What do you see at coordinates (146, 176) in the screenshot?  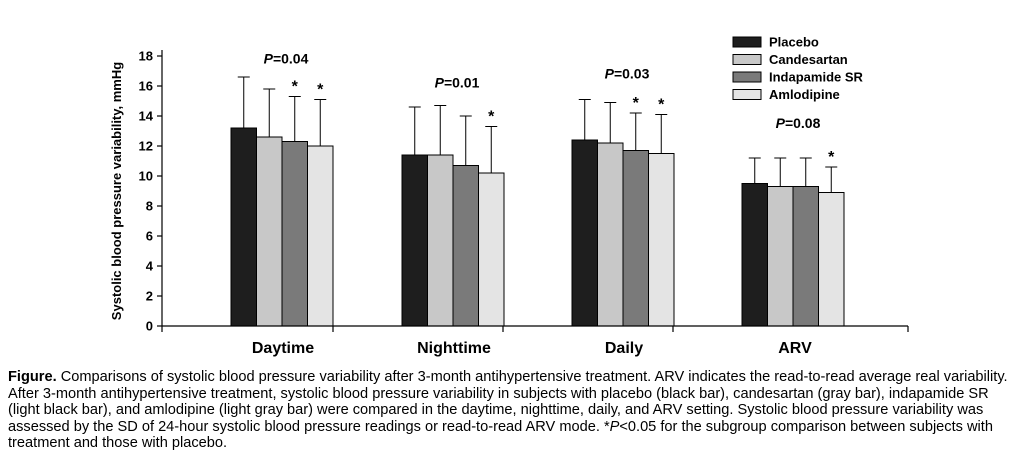 I see `y-tick-label: 10` at bounding box center [146, 176].